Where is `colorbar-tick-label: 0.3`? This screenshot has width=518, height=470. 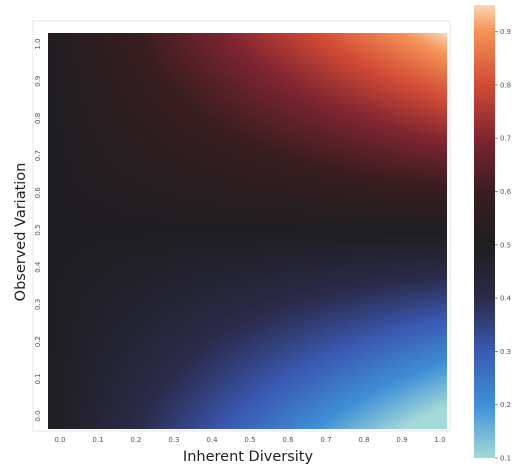 colorbar-tick-label: 0.3 is located at coordinates (505, 352).